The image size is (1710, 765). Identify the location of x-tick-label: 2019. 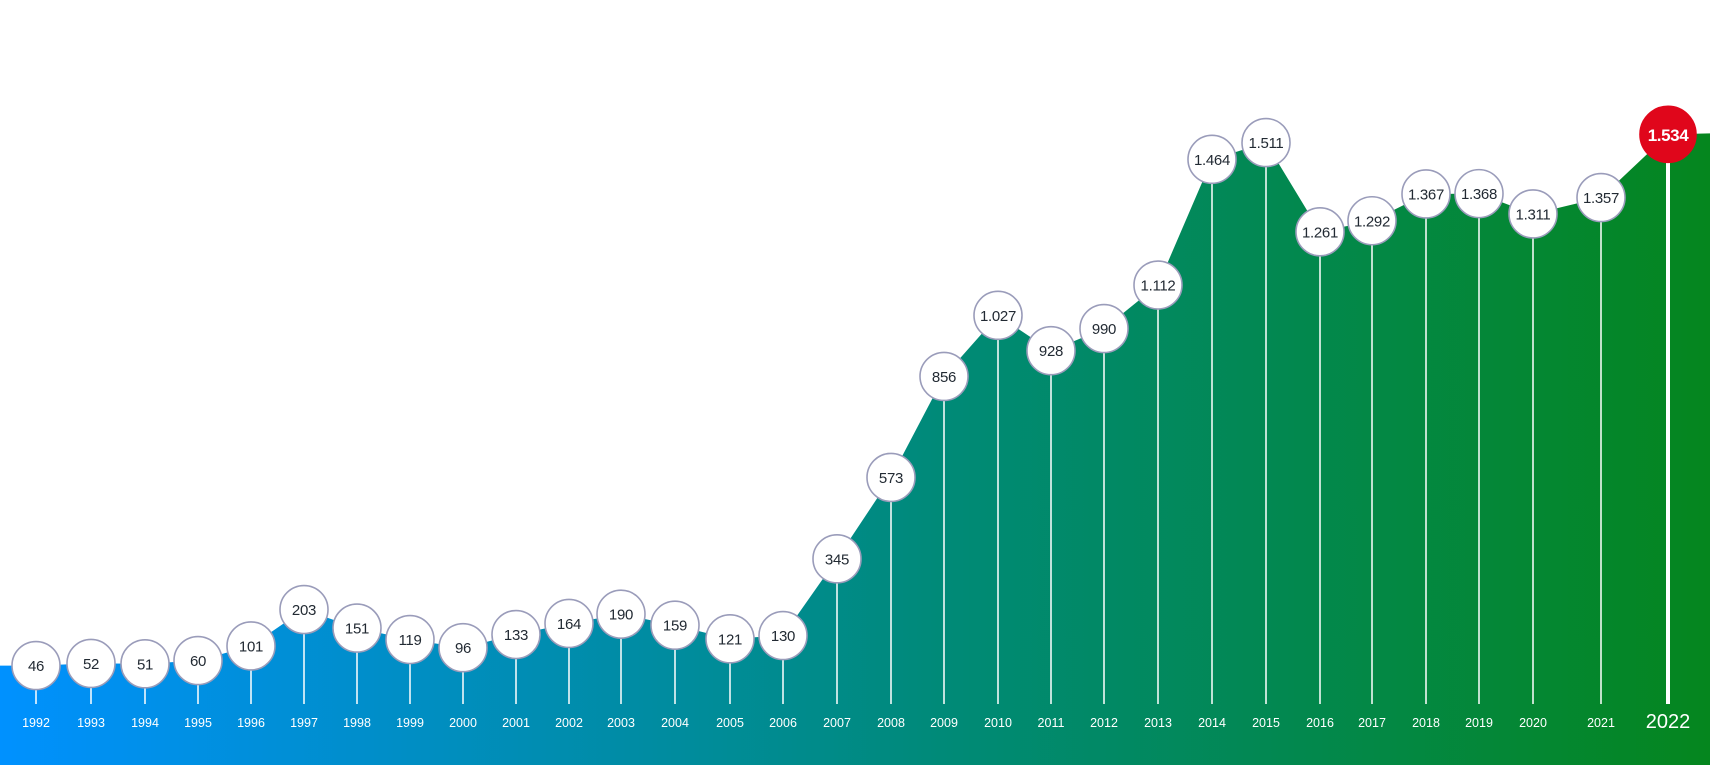
(1479, 723).